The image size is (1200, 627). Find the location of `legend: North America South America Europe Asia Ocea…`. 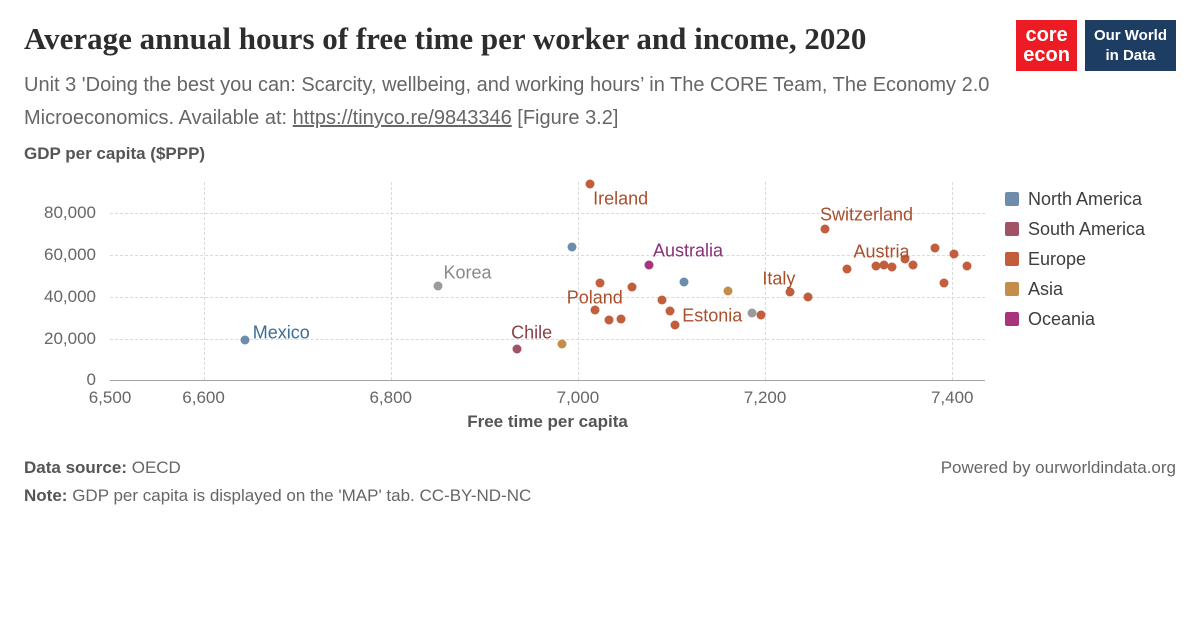

legend: North America South America Europe Asia Ocea… is located at coordinates (1075, 263).